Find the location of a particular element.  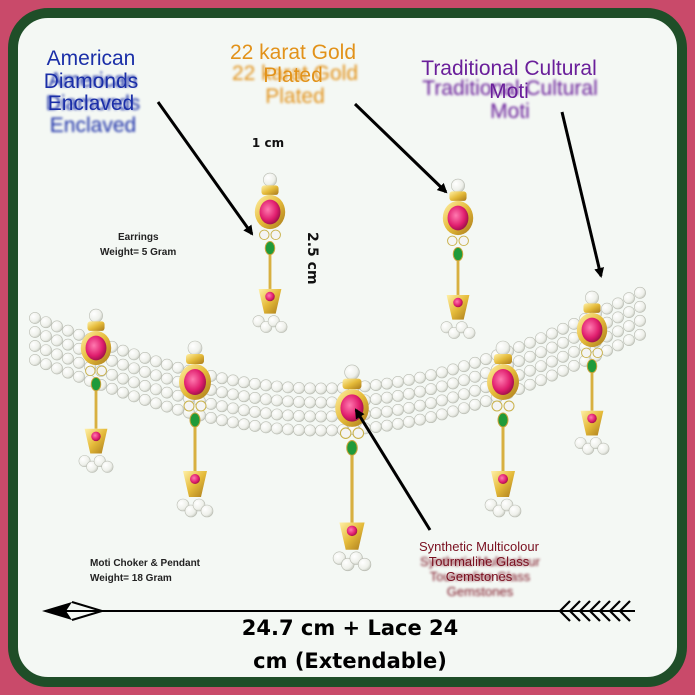

choker-title: Moti Choker & Pendant is located at coordinates (145, 563).